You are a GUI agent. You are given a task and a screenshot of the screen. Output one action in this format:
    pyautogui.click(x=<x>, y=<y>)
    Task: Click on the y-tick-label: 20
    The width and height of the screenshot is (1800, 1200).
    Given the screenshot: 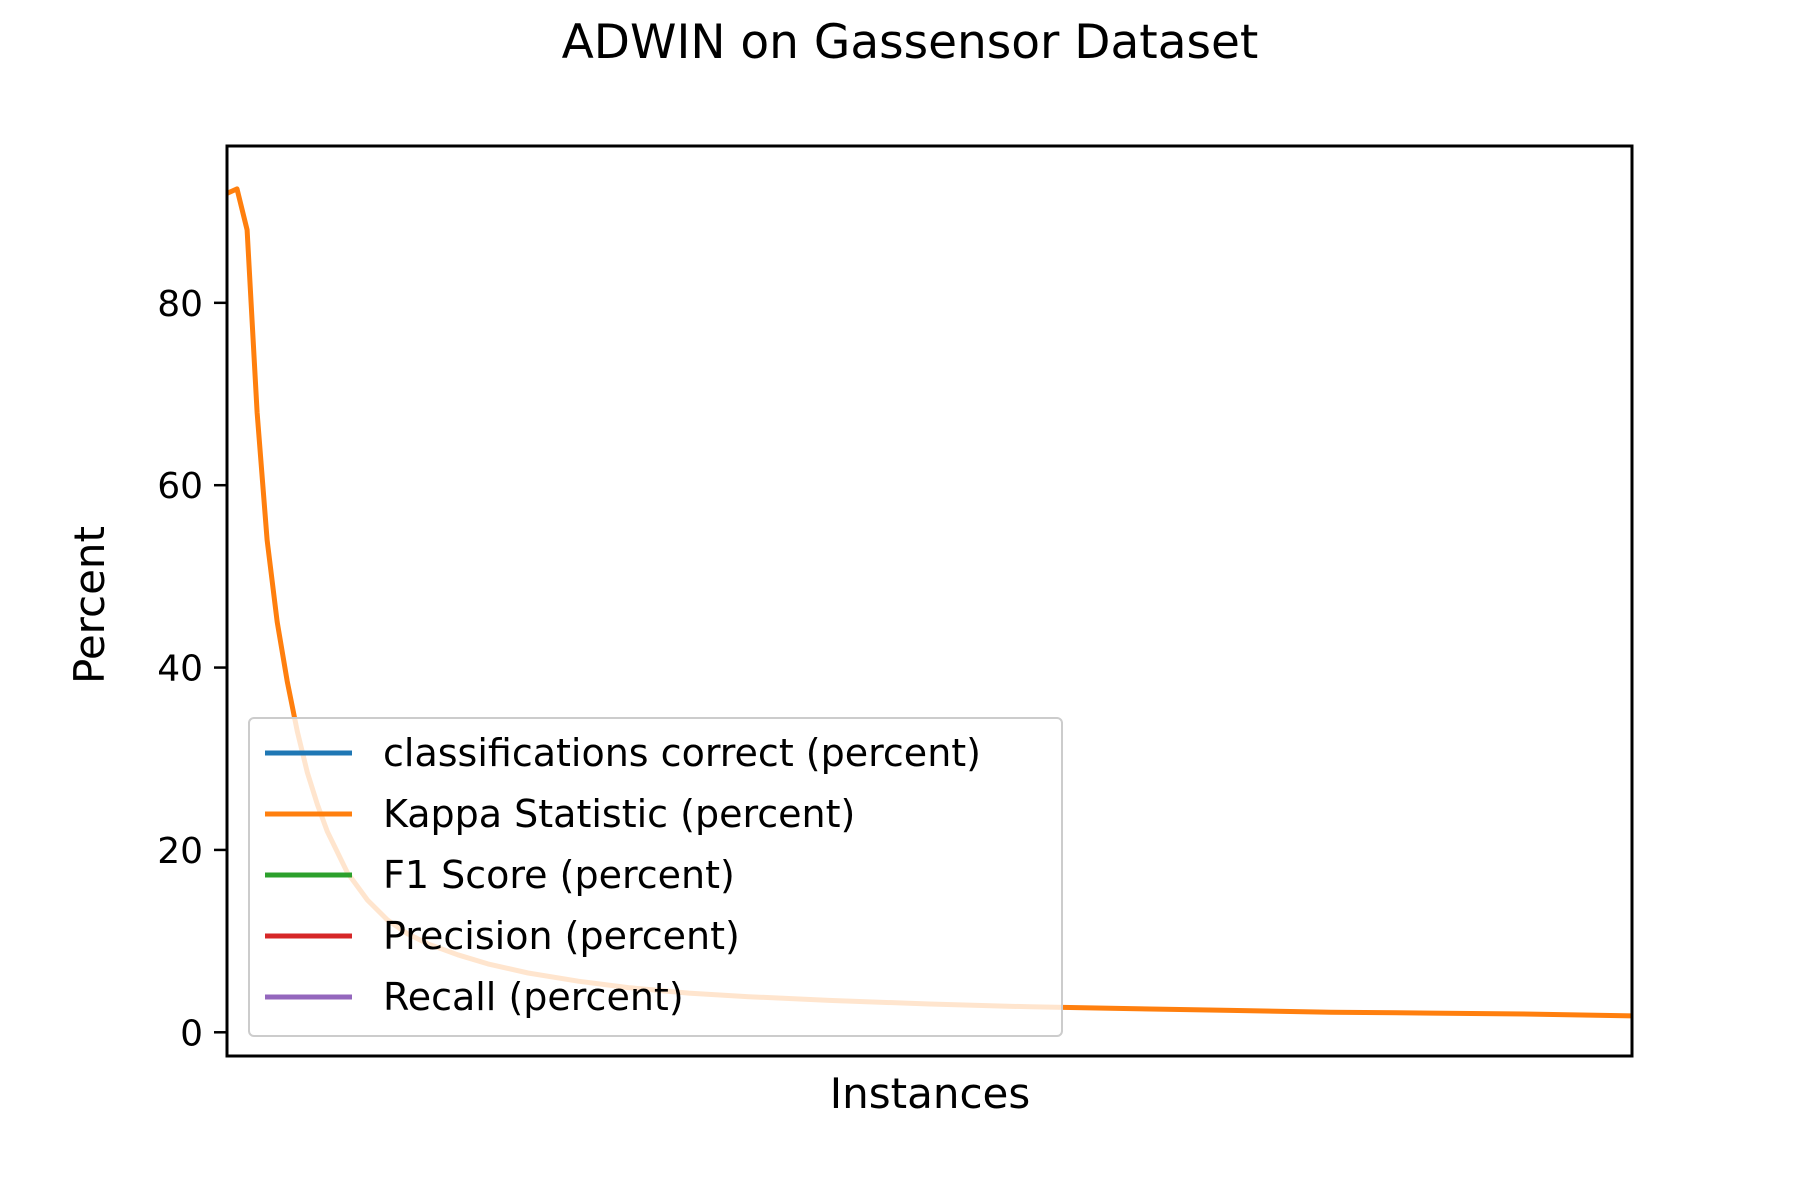 What is the action you would take?
    pyautogui.click(x=180, y=851)
    